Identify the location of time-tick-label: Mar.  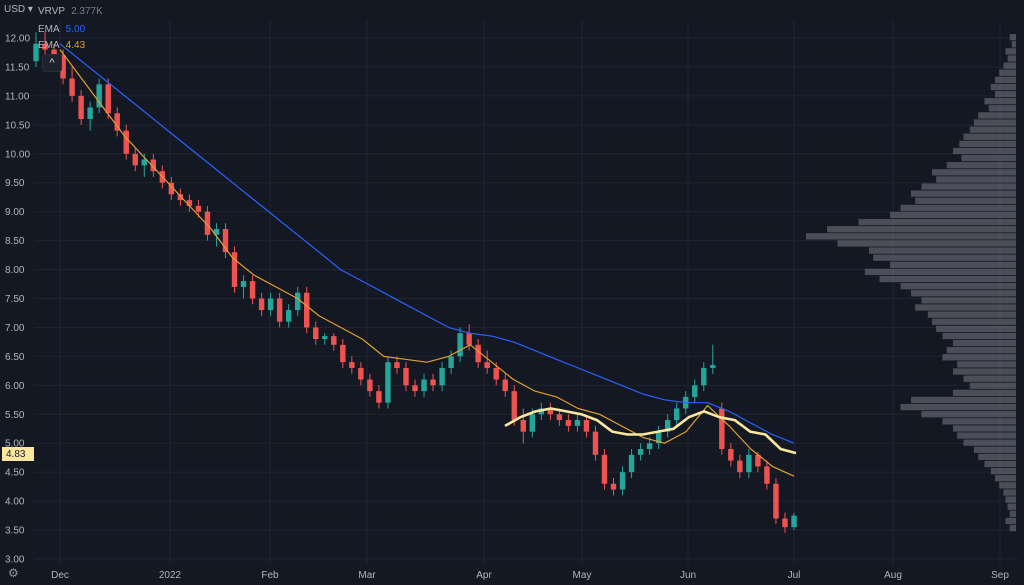
(367, 575).